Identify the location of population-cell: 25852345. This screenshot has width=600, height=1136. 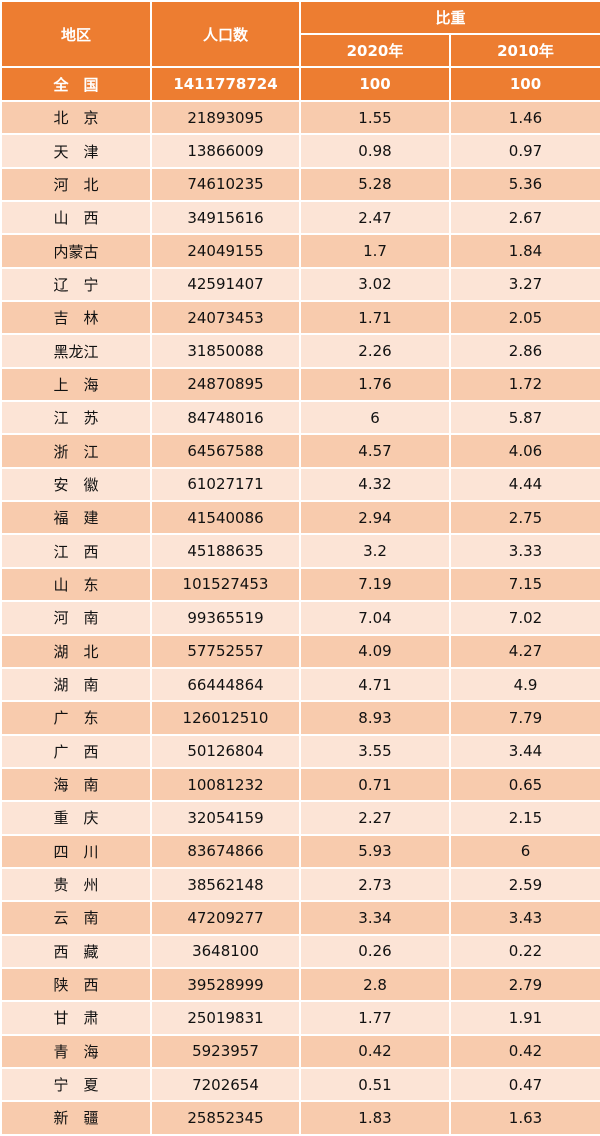
(225, 1118).